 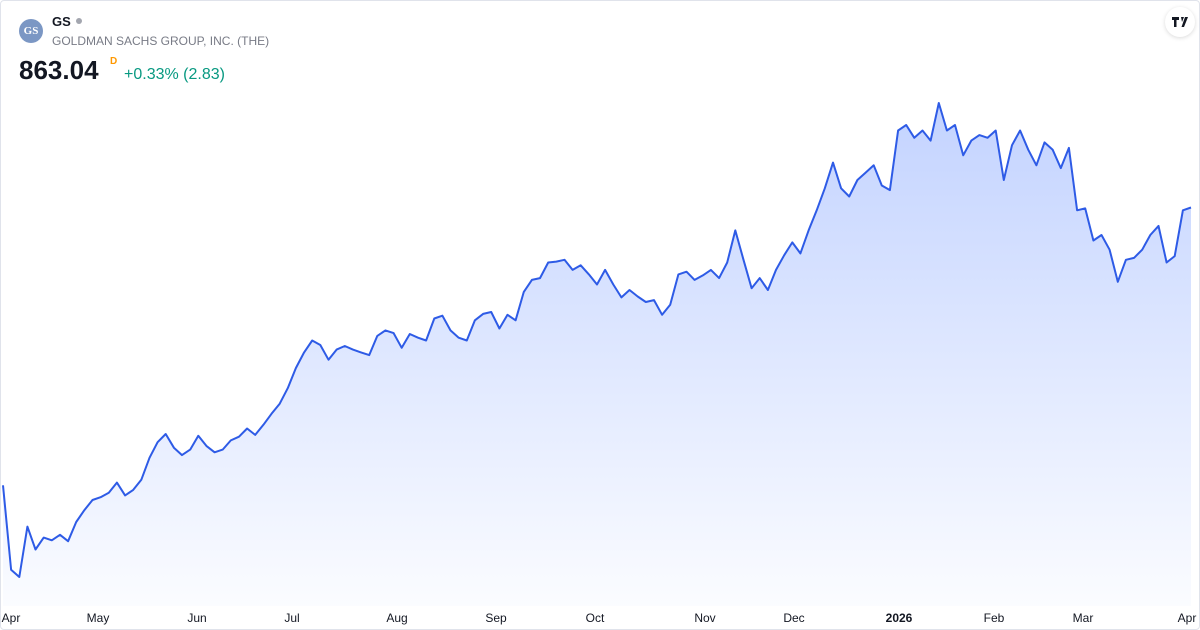 What do you see at coordinates (61, 21) in the screenshot?
I see `symbol-text: GS` at bounding box center [61, 21].